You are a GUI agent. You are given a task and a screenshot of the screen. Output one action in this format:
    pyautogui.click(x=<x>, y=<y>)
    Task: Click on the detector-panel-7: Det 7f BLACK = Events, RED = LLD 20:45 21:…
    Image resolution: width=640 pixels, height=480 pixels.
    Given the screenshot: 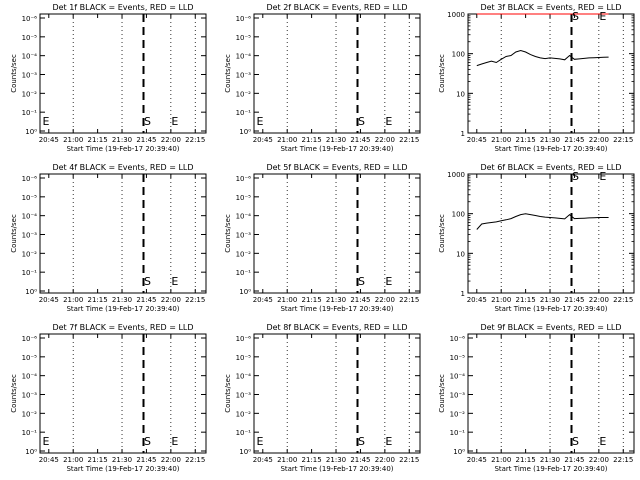 What is the action you would take?
    pyautogui.click(x=108, y=398)
    